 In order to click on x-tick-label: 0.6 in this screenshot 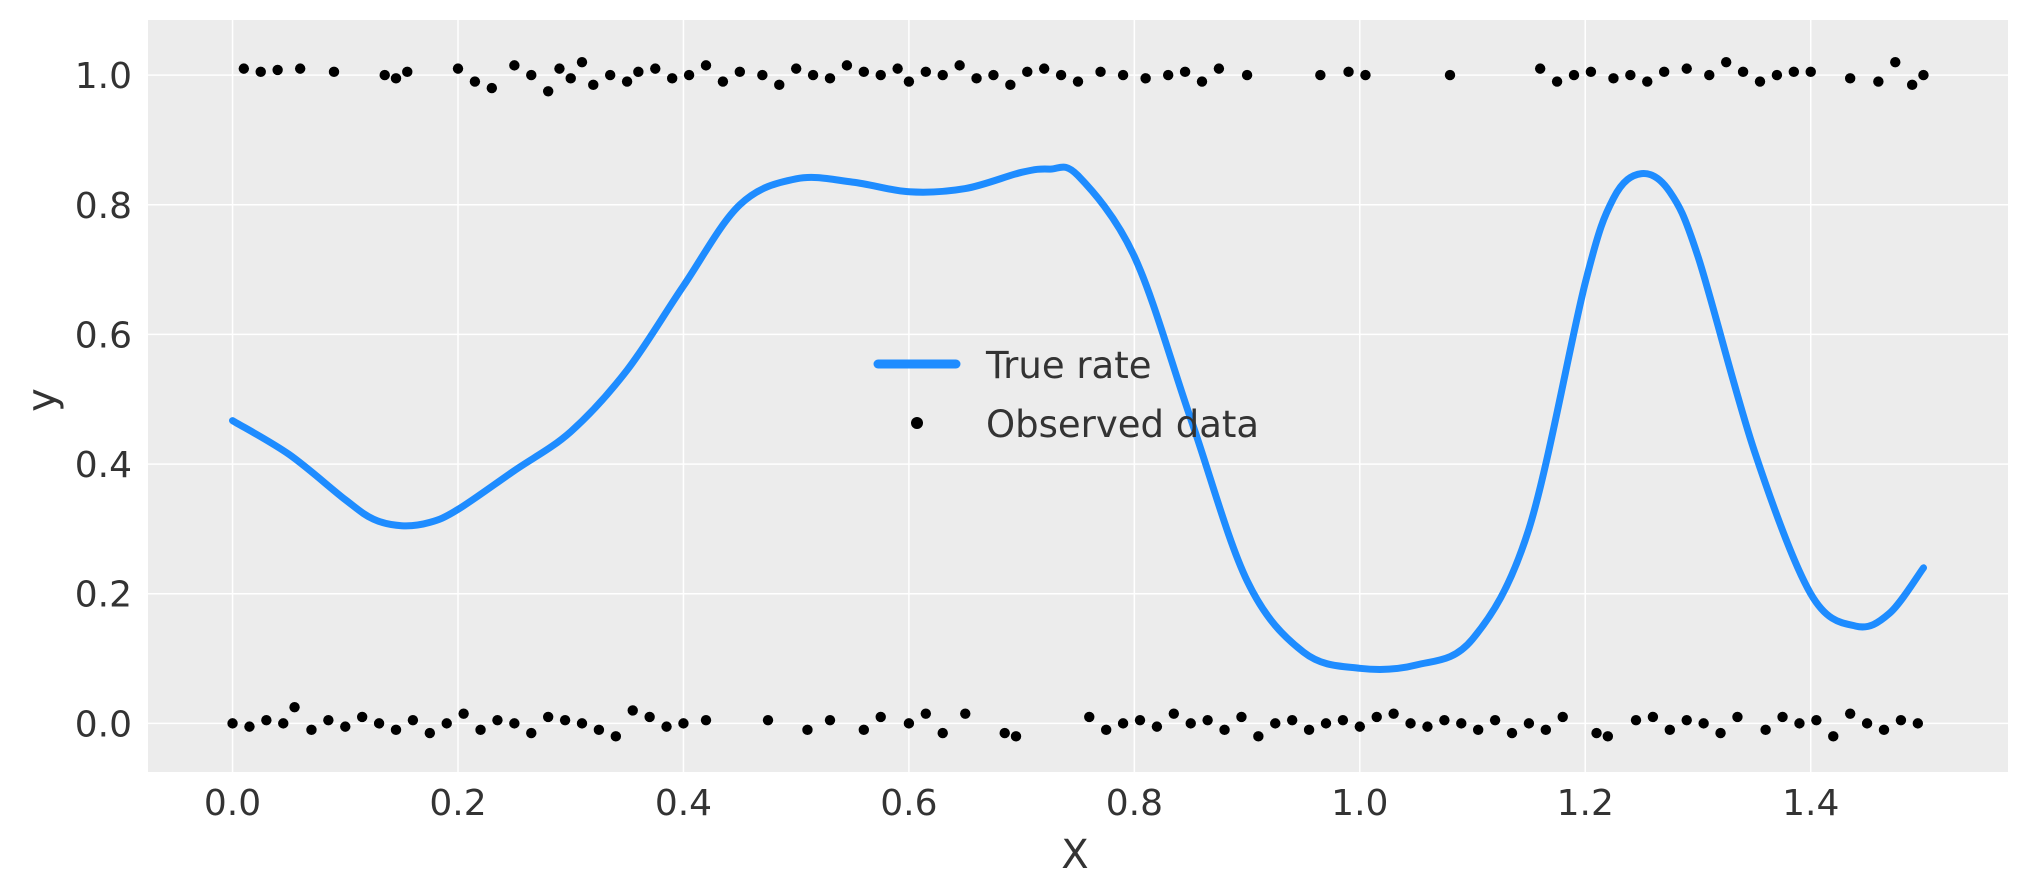, I will do `click(908, 803)`.